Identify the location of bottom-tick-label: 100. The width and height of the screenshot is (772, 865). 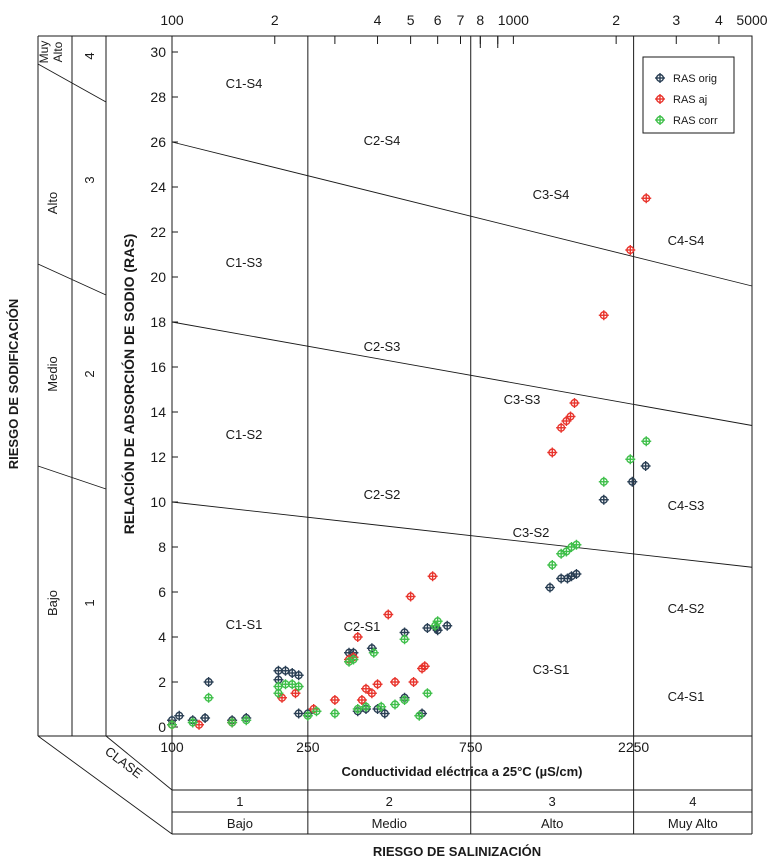
(172, 747).